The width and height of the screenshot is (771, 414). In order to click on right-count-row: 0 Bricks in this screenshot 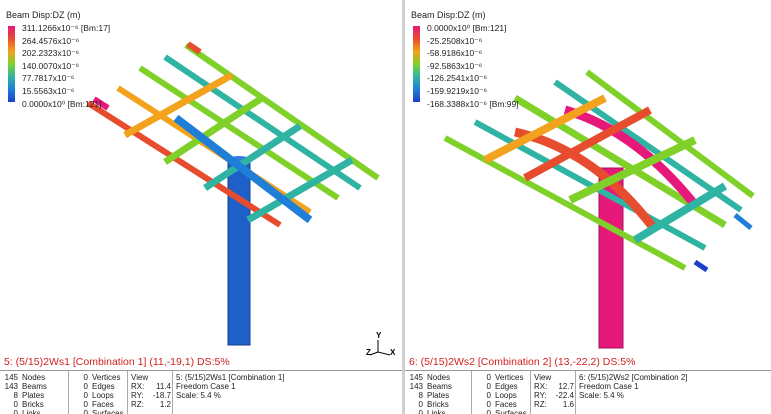, I will do `click(429, 404)`.